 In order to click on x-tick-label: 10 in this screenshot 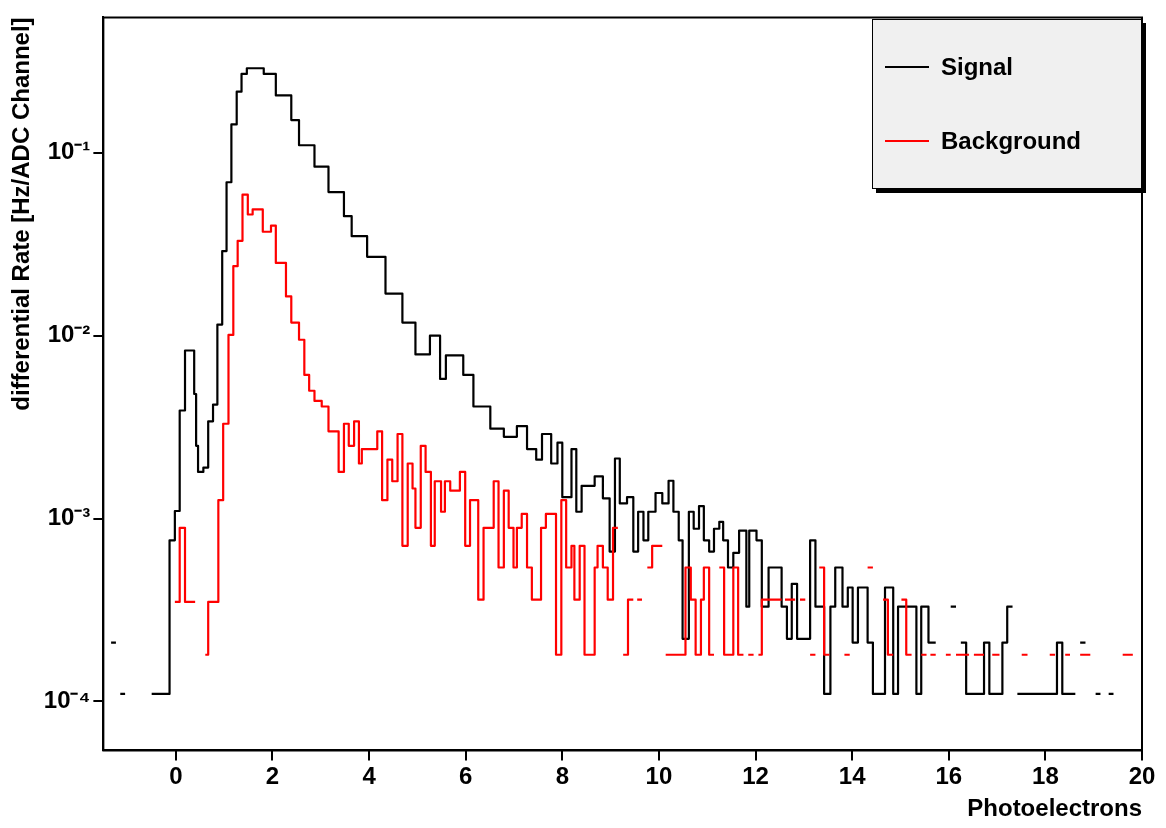, I will do `click(659, 776)`.